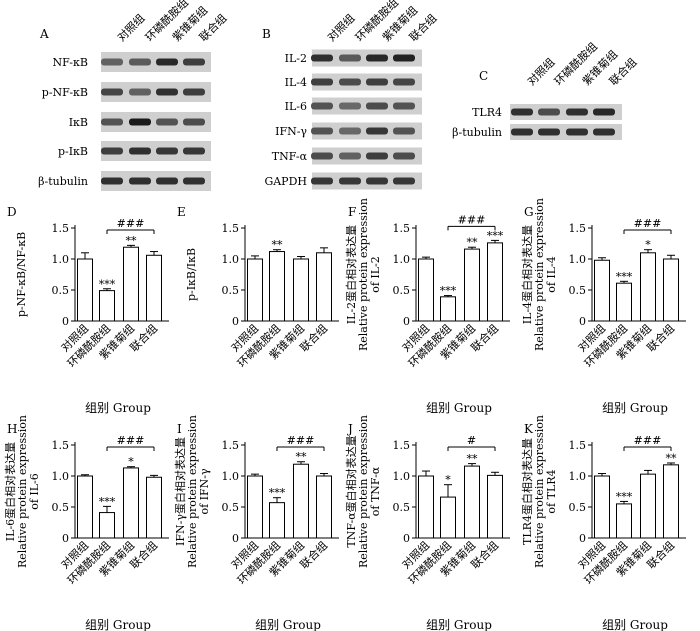 This screenshot has width=700, height=631. Describe the element at coordinates (296, 58) in the screenshot. I see `blot-row-label-il-2: IL-2` at that location.